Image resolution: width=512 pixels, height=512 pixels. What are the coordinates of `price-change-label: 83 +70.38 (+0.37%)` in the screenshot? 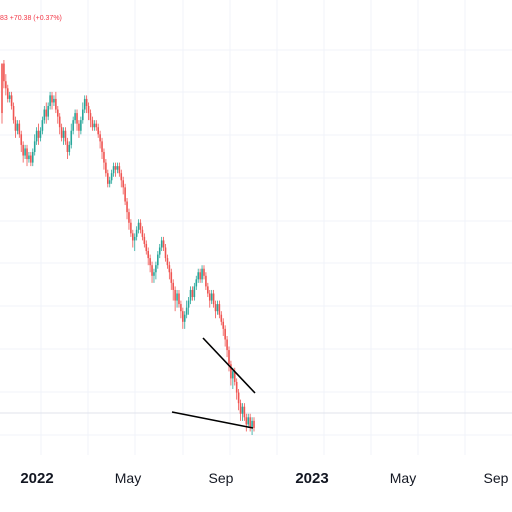 It's located at (31, 18).